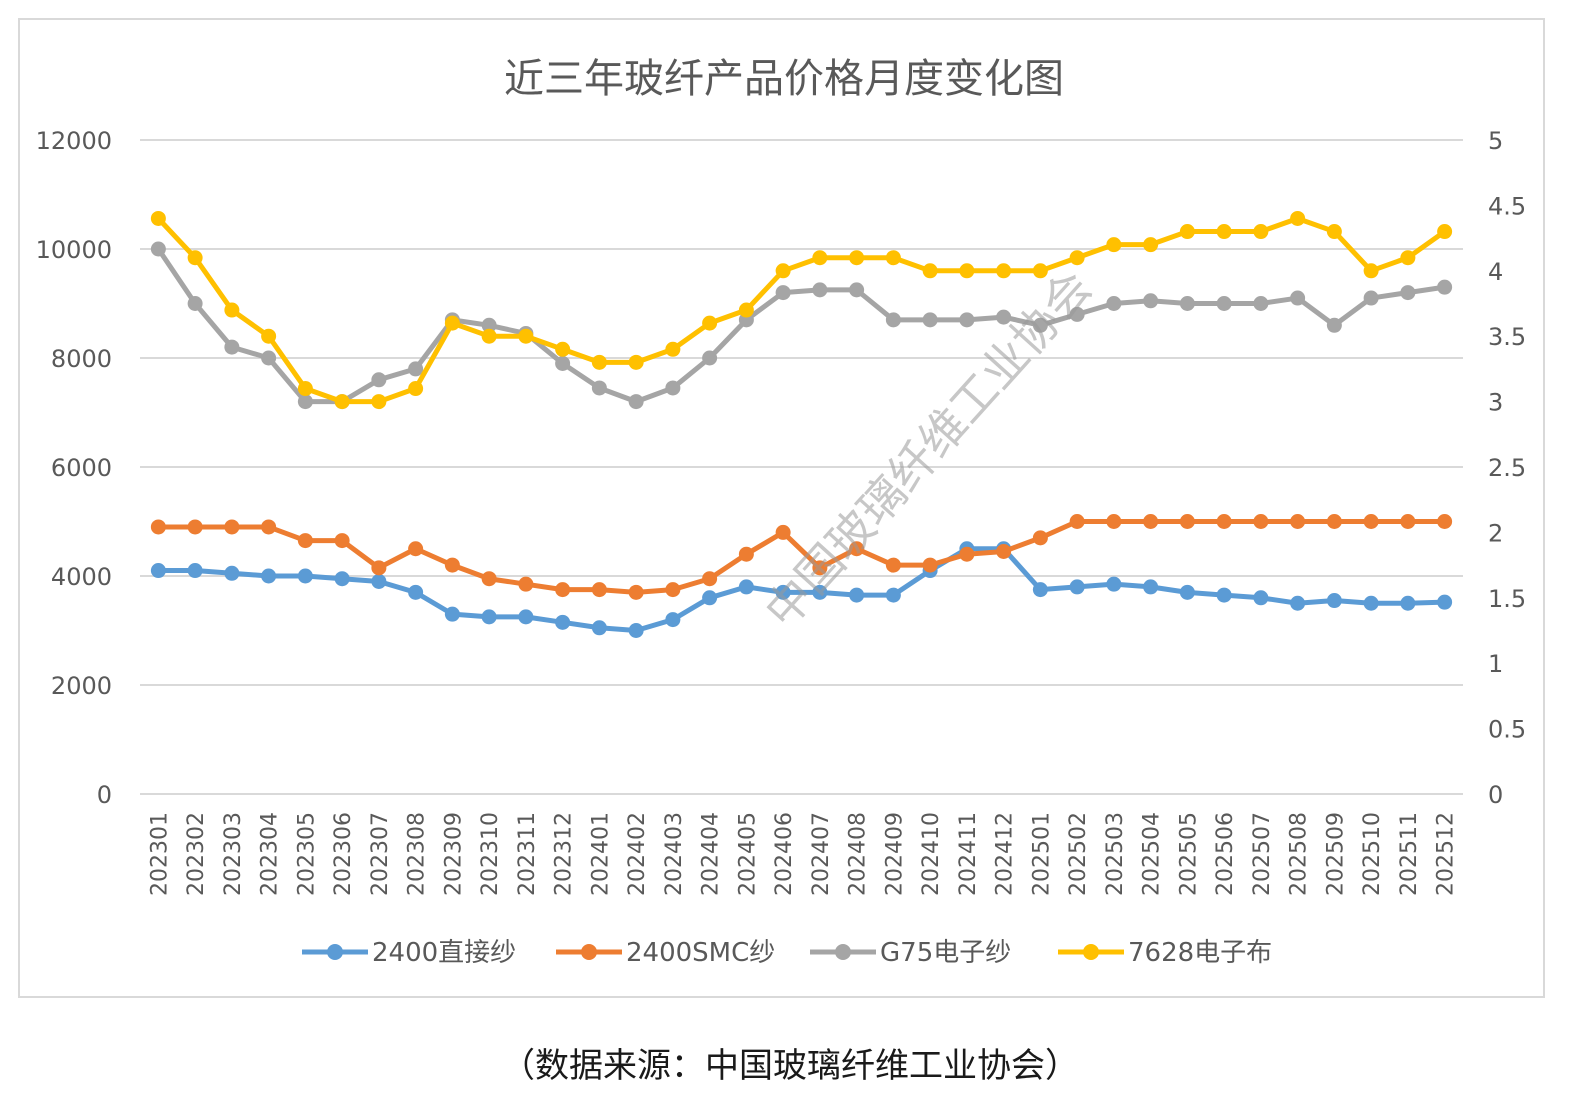  I want to click on x-tick-label: 202311, so click(527, 854).